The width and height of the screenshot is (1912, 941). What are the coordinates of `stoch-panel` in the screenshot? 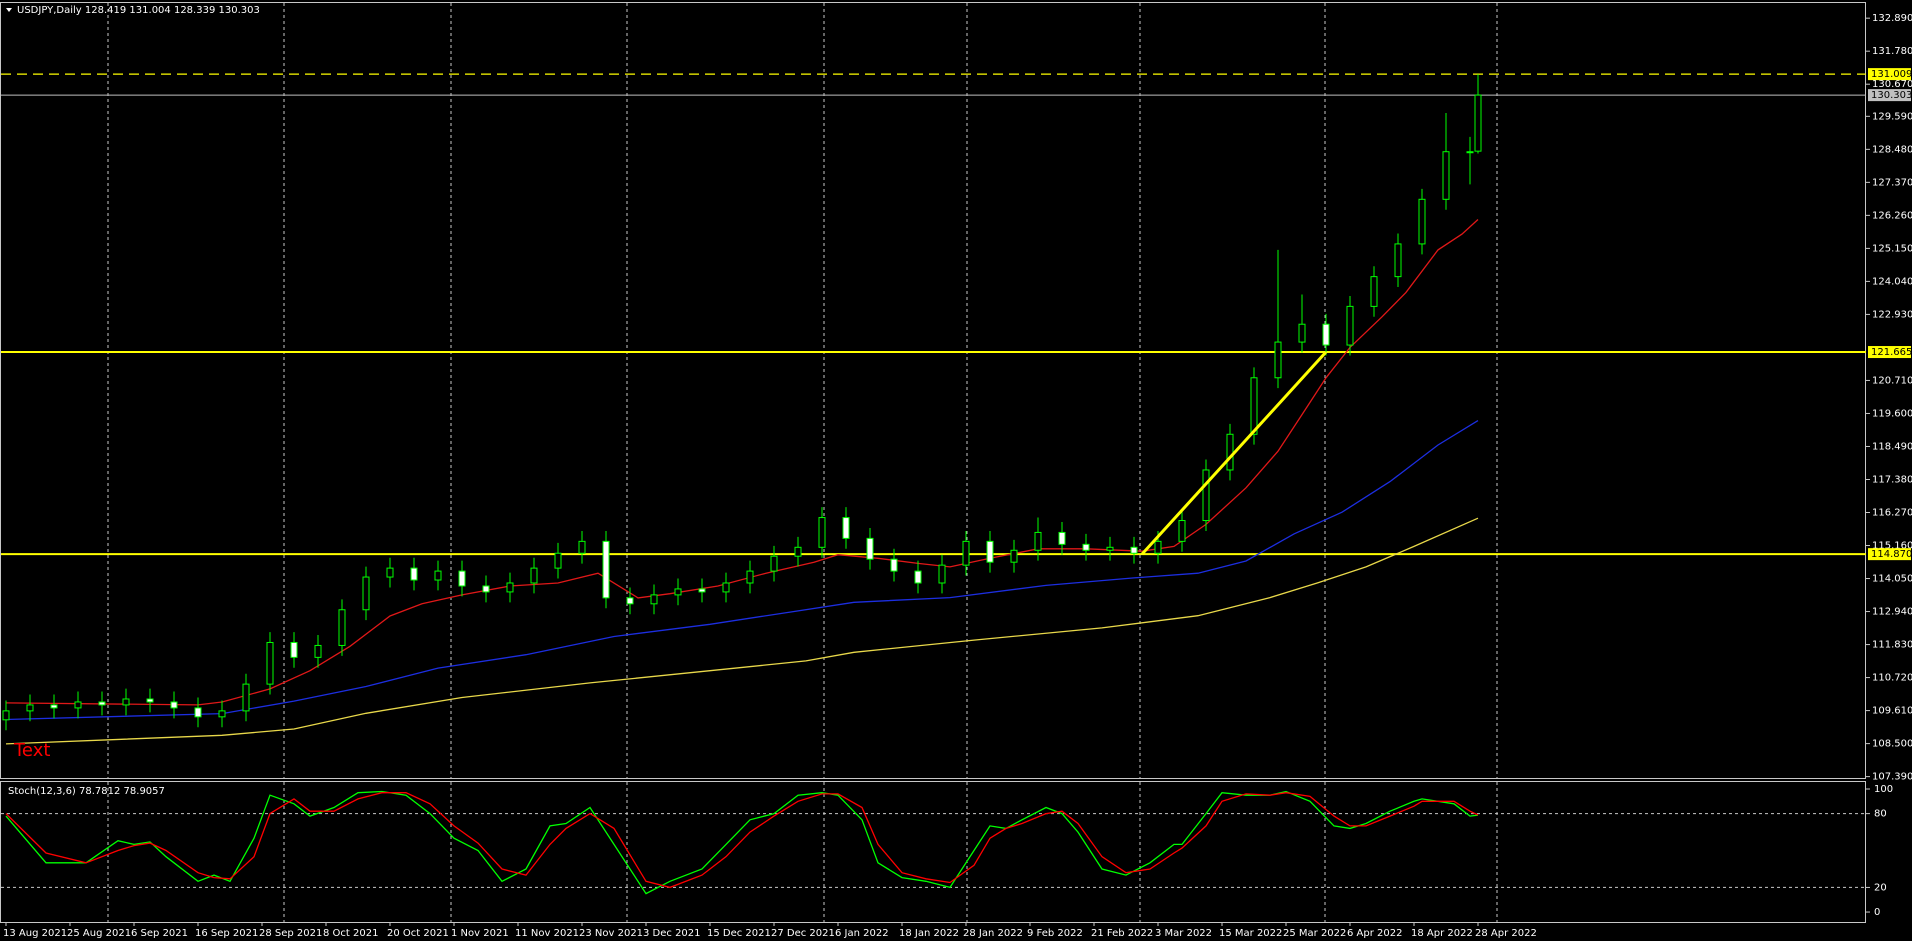 It's located at (933, 852).